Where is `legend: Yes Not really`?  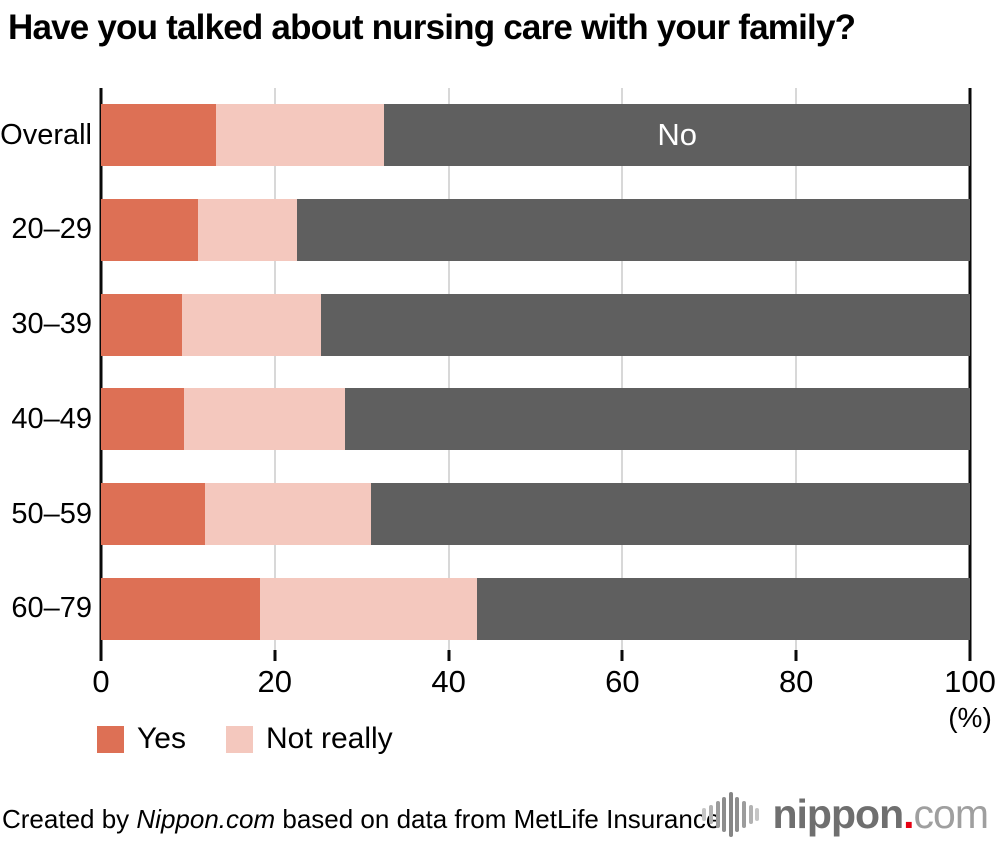
legend: Yes Not really is located at coordinates (245, 739).